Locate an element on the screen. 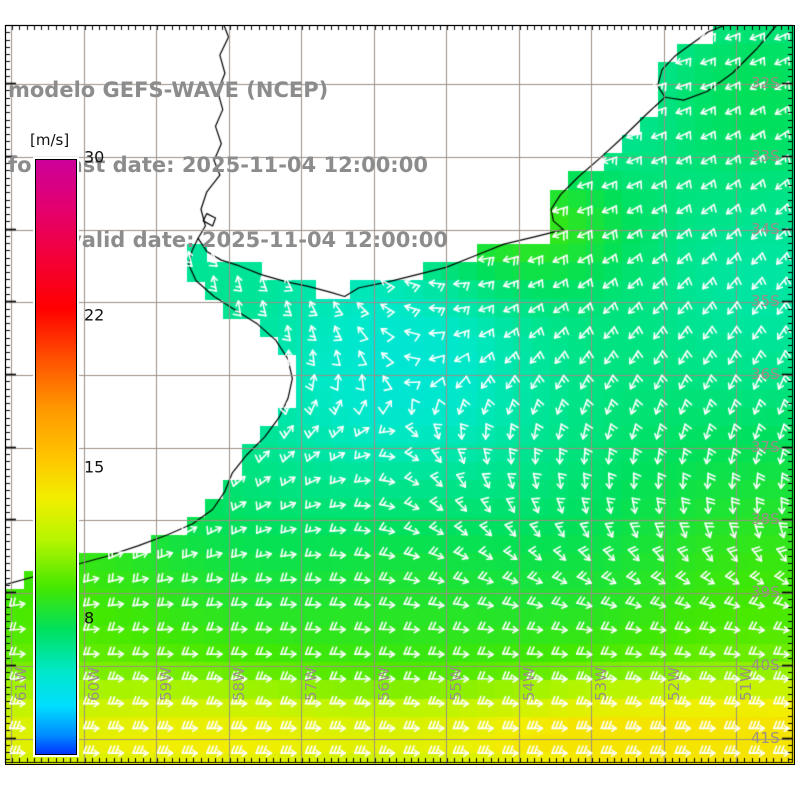 This screenshot has width=800, height=800. latitude-label-32S: 32S is located at coordinates (765, 83).